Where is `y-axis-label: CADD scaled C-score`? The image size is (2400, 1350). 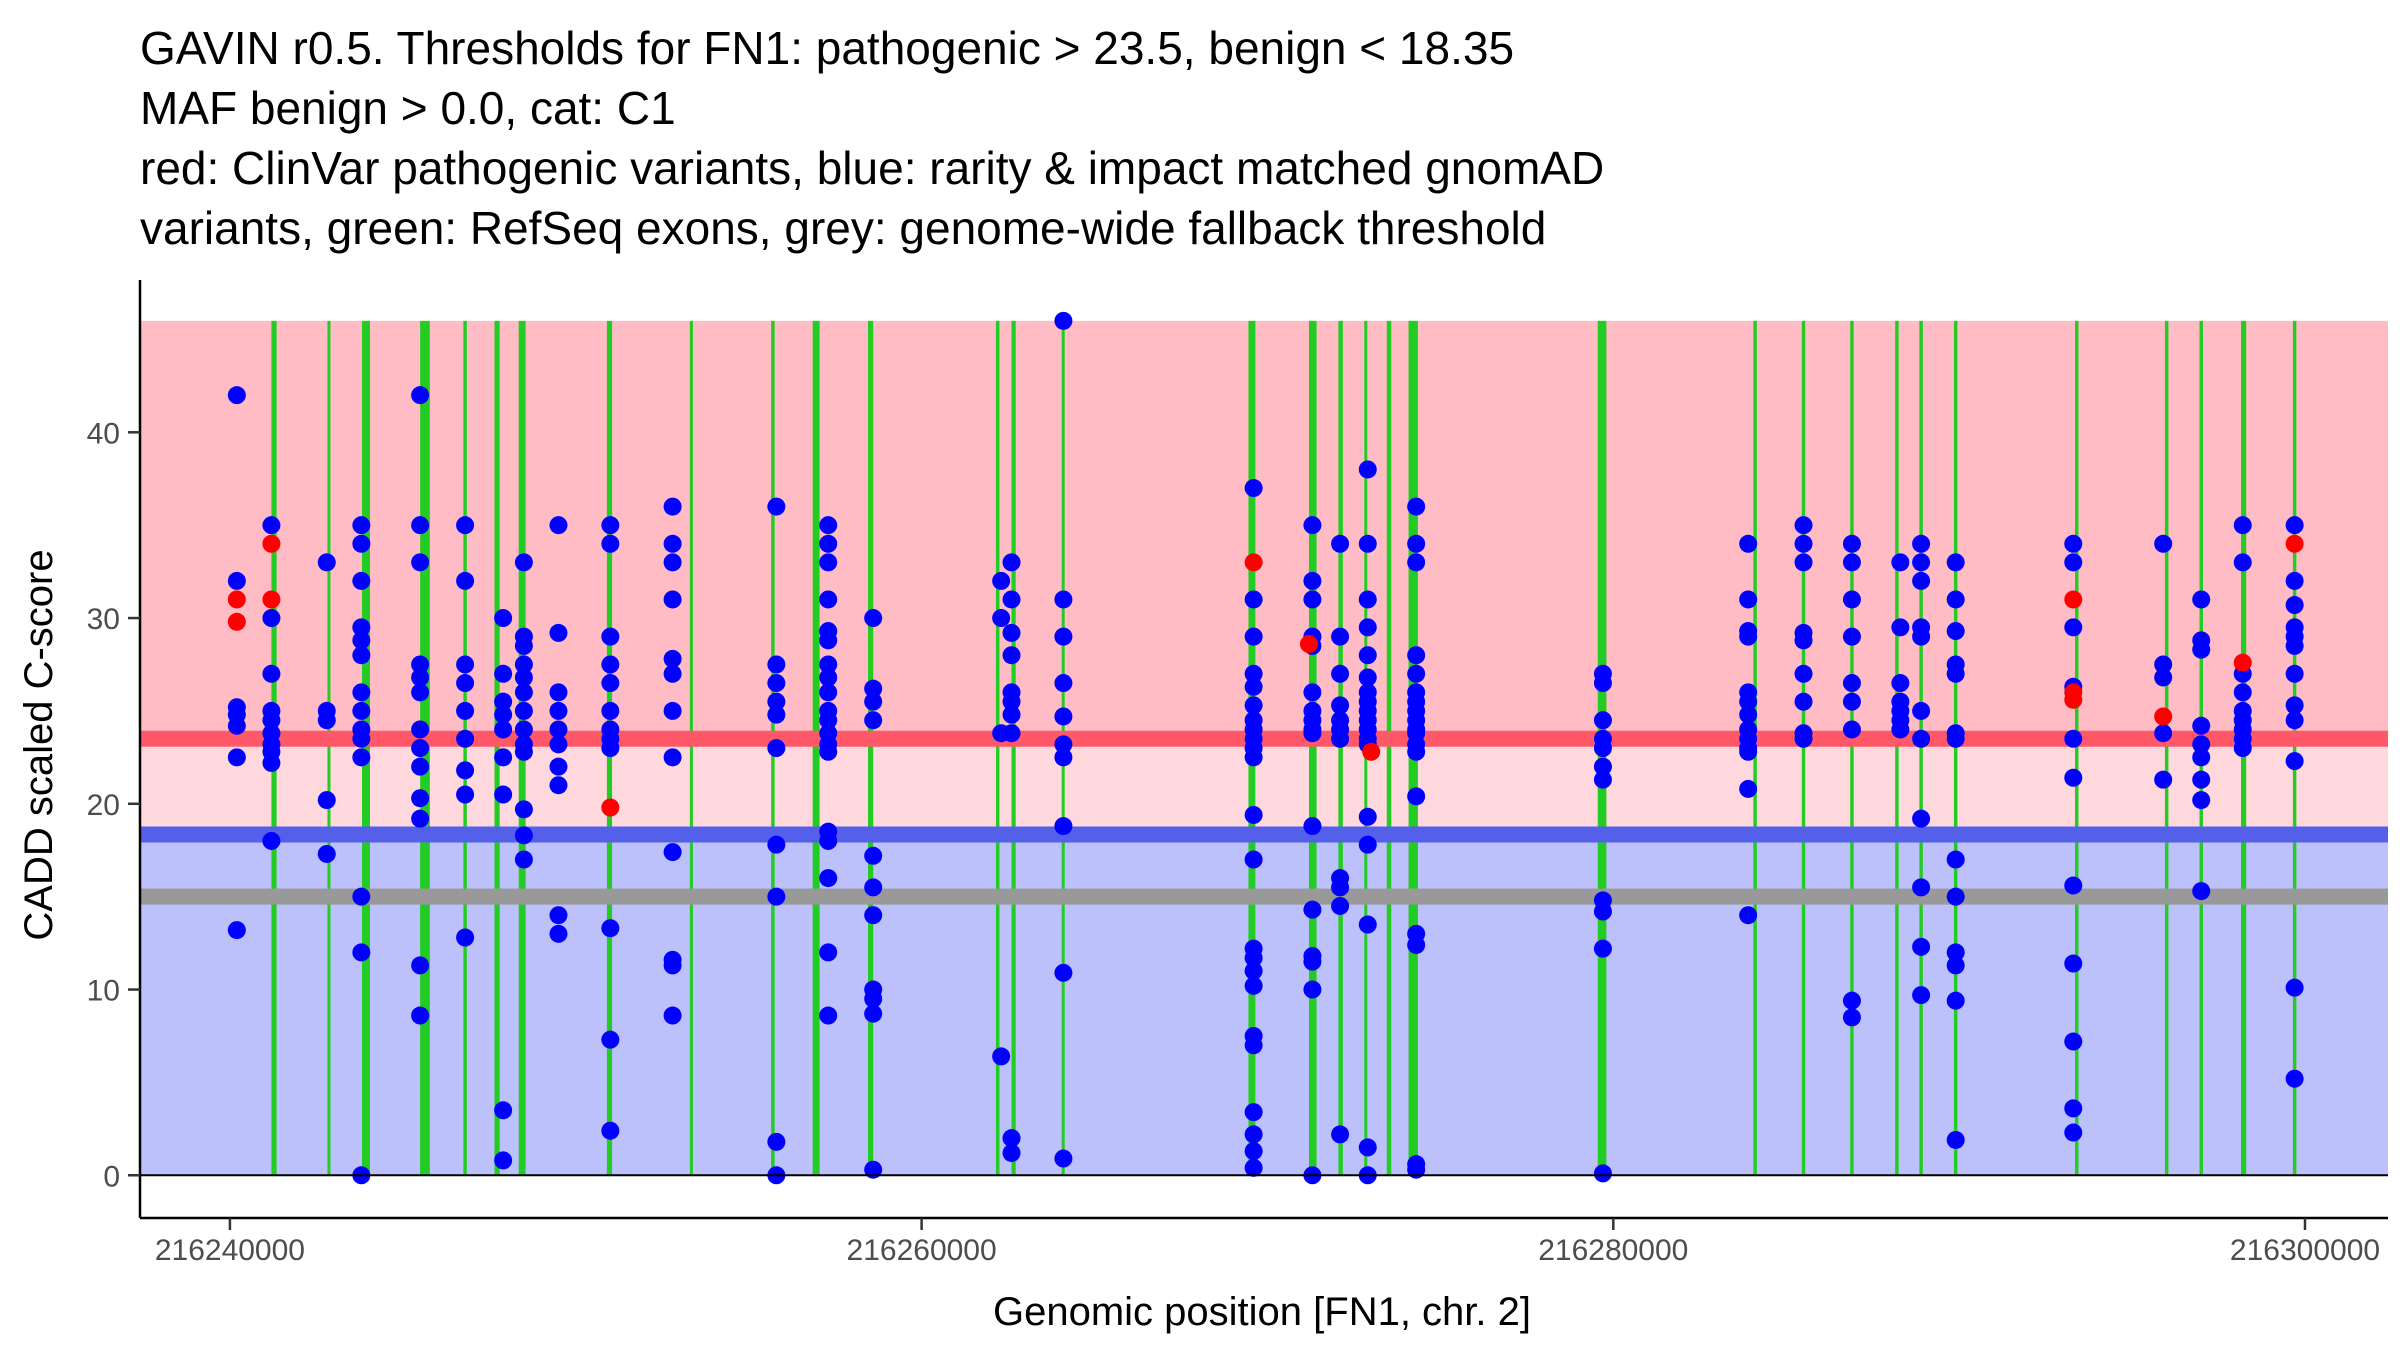 y-axis-label: CADD scaled C-score is located at coordinates (39, 744).